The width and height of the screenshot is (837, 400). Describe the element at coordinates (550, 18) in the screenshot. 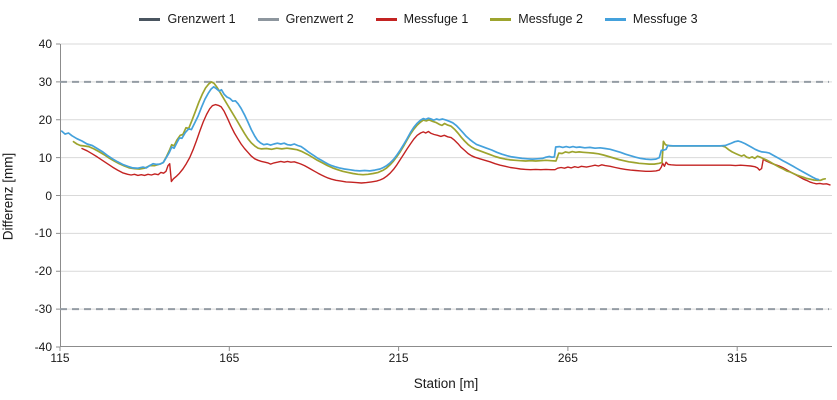

I see `legend-label: Messfuge 2` at that location.